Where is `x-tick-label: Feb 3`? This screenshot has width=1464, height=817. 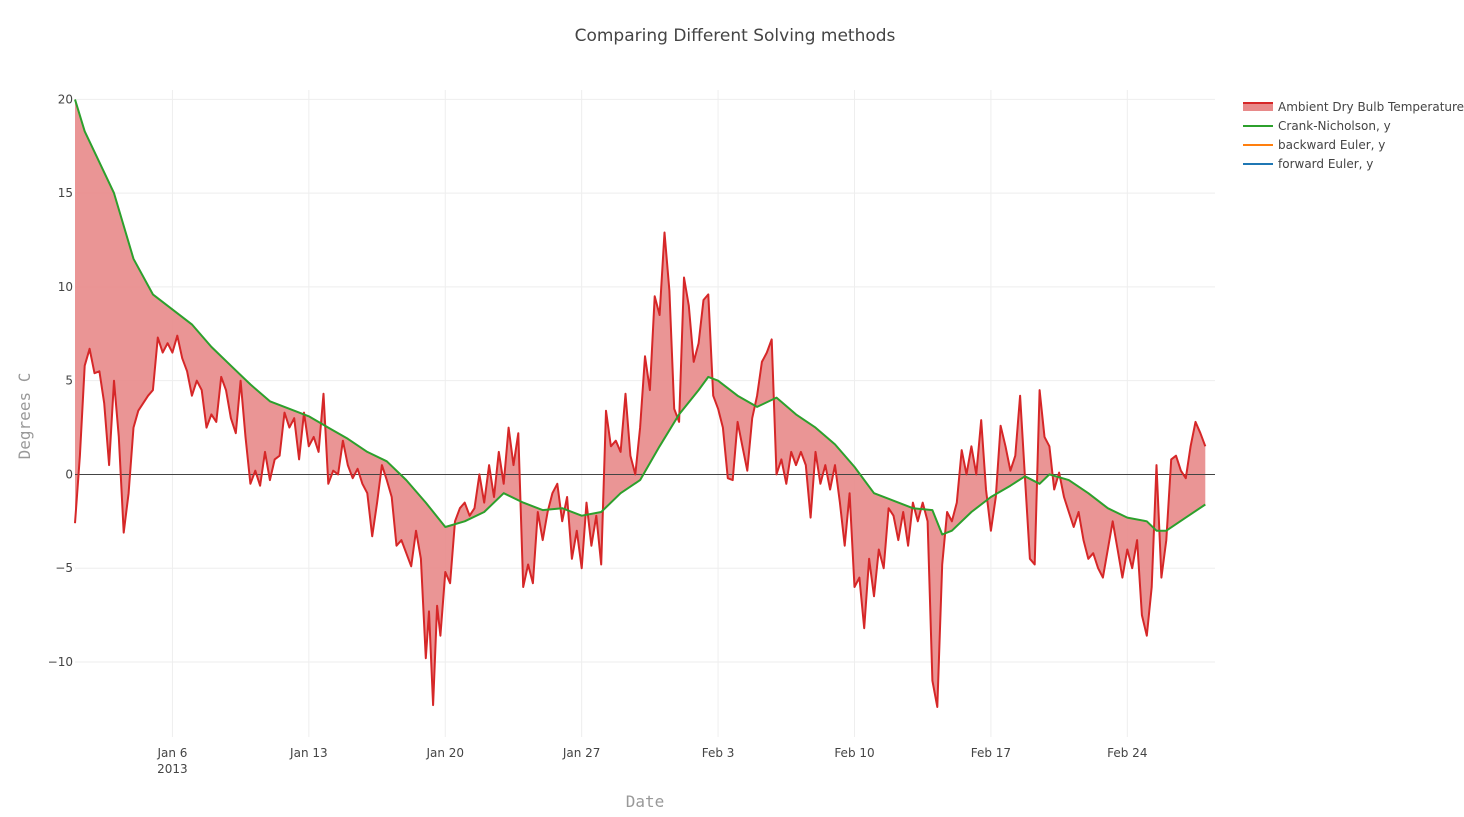
x-tick-label: Feb 3 is located at coordinates (718, 753).